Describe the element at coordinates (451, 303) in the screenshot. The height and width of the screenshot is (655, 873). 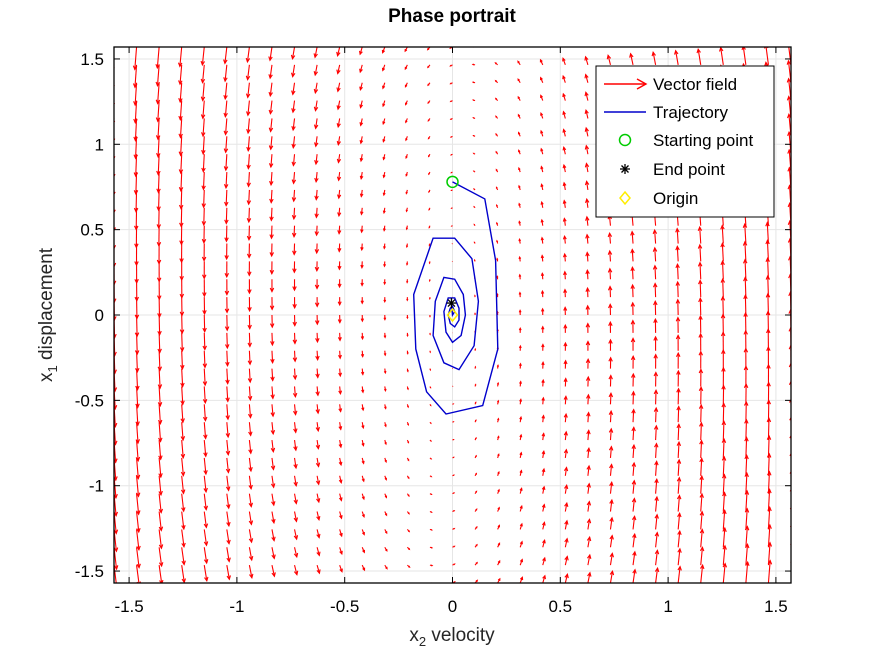
I see `end-point-marker` at that location.